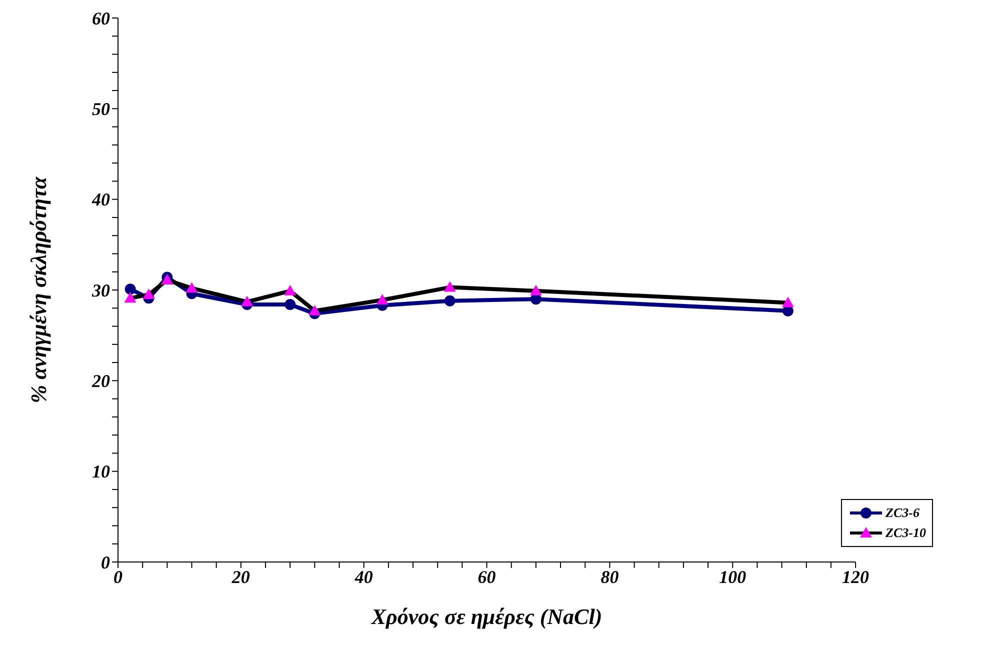 The height and width of the screenshot is (650, 986). Describe the element at coordinates (100, 200) in the screenshot. I see `y-tick-label: 40` at that location.